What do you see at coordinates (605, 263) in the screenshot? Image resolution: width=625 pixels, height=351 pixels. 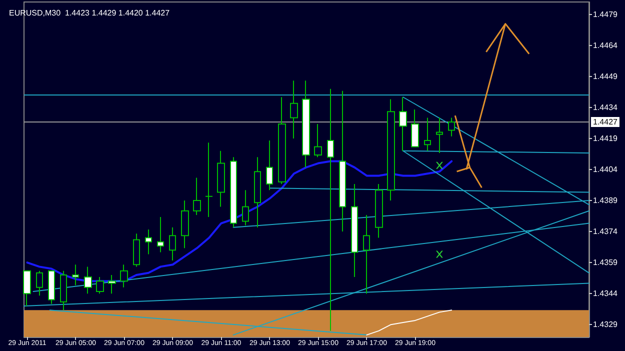 I see `y-tick-label: 1.4359` at bounding box center [605, 263].